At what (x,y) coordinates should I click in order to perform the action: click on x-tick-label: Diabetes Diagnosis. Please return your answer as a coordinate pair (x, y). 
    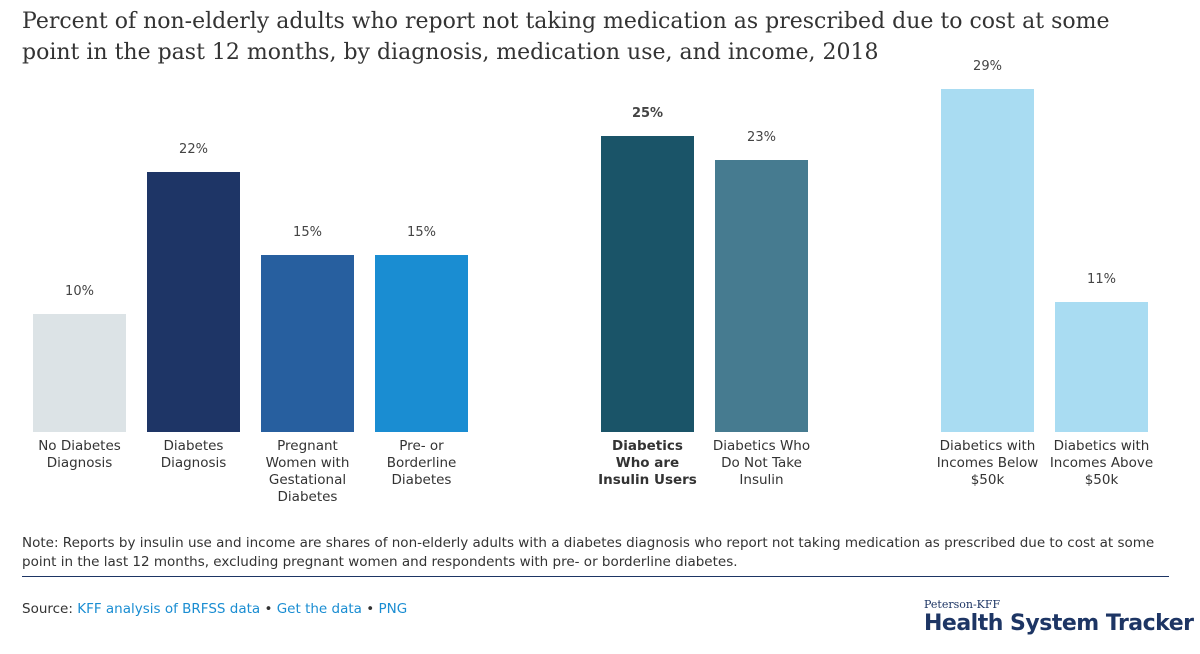
    Looking at the image, I should click on (193, 454).